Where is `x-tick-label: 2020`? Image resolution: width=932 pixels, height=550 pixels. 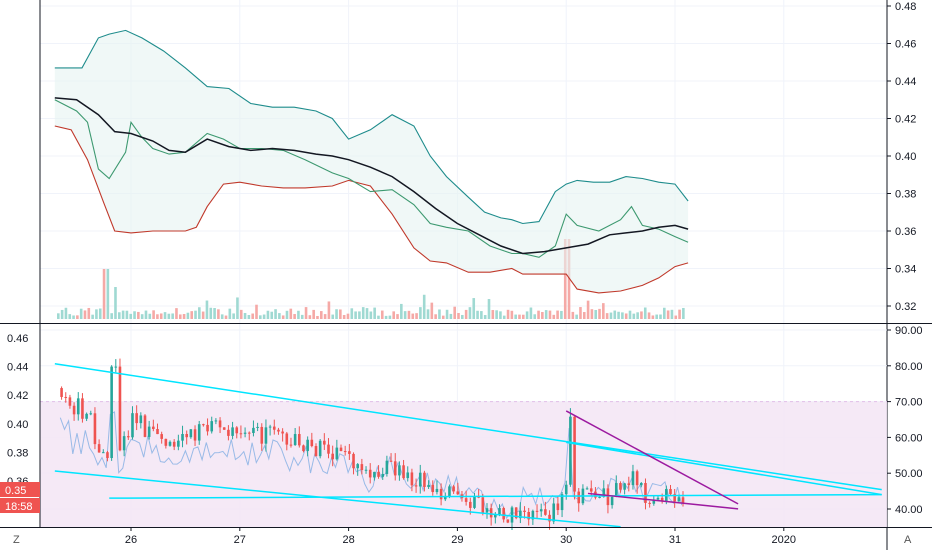 x-tick-label: 2020 is located at coordinates (784, 540).